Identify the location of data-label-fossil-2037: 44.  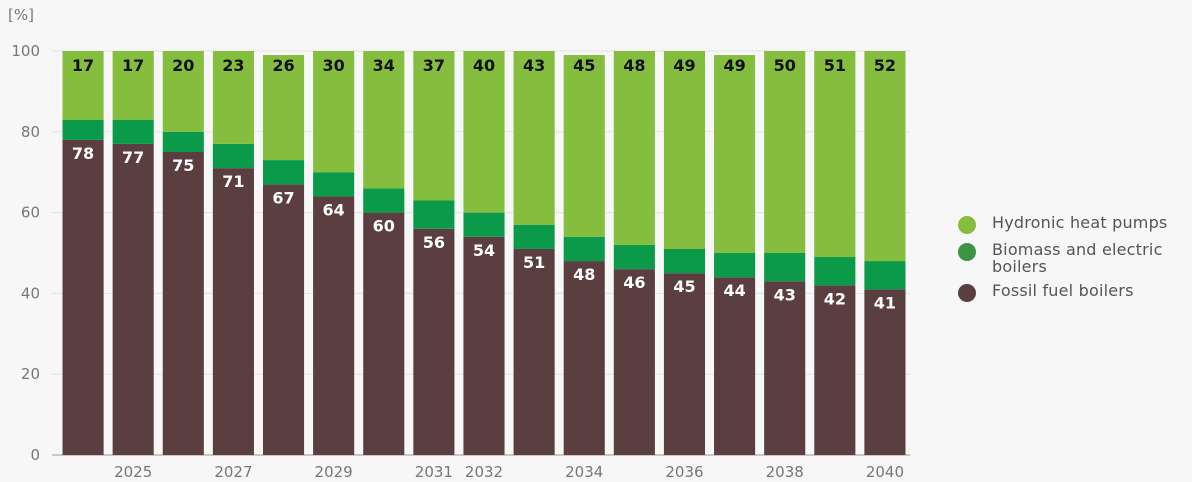
(734, 290).